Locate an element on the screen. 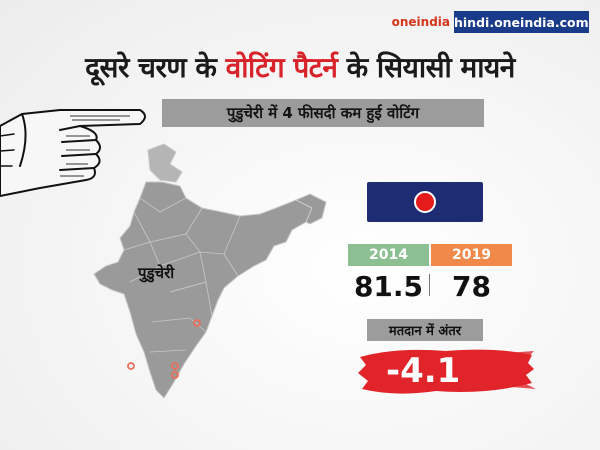 Image resolution: width=600 pixels, height=450 pixels. value-divider is located at coordinates (429, 285).